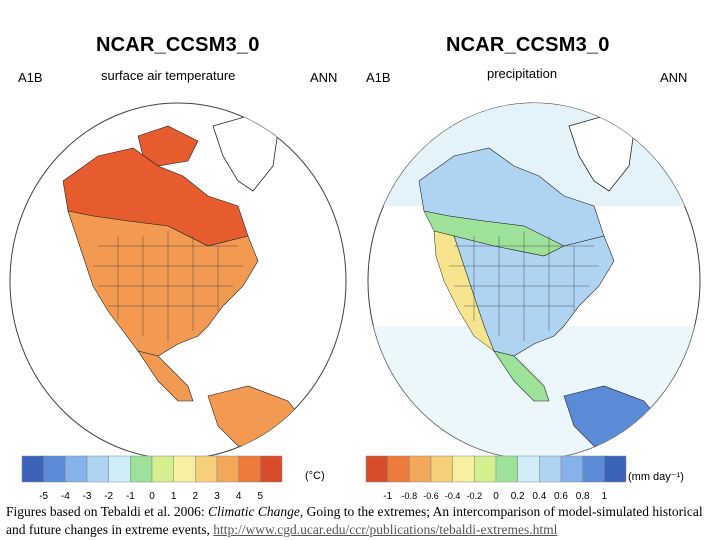 The height and width of the screenshot is (540, 720). What do you see at coordinates (475, 496) in the screenshot?
I see `colorbar-tick-label: -0.2` at bounding box center [475, 496].